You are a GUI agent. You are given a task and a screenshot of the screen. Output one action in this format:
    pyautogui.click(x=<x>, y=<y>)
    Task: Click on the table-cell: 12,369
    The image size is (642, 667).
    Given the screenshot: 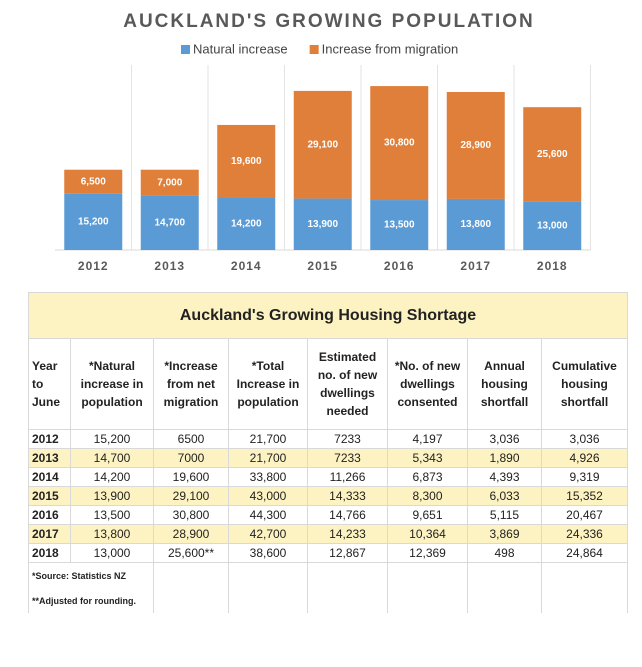 What is the action you would take?
    pyautogui.click(x=427, y=553)
    